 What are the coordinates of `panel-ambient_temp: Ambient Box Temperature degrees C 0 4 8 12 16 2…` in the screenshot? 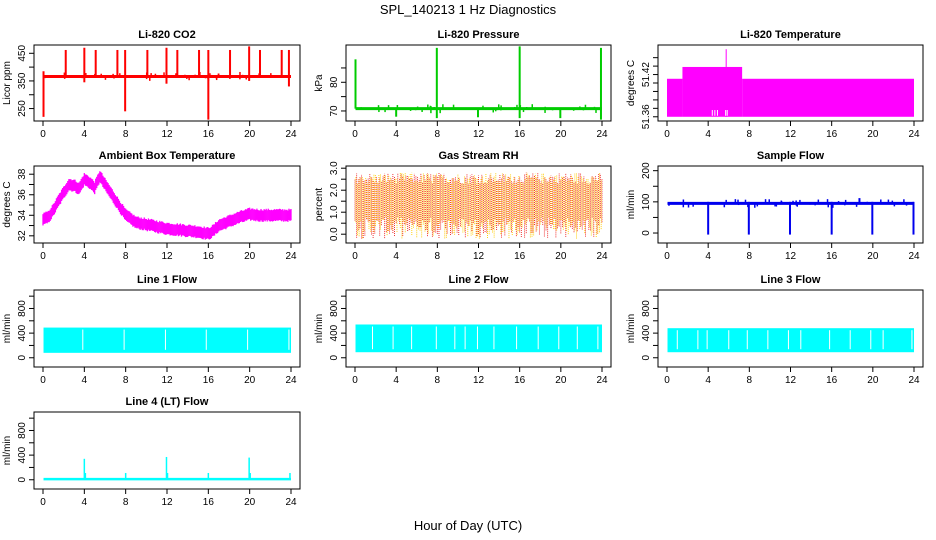 It's located at (151, 206).